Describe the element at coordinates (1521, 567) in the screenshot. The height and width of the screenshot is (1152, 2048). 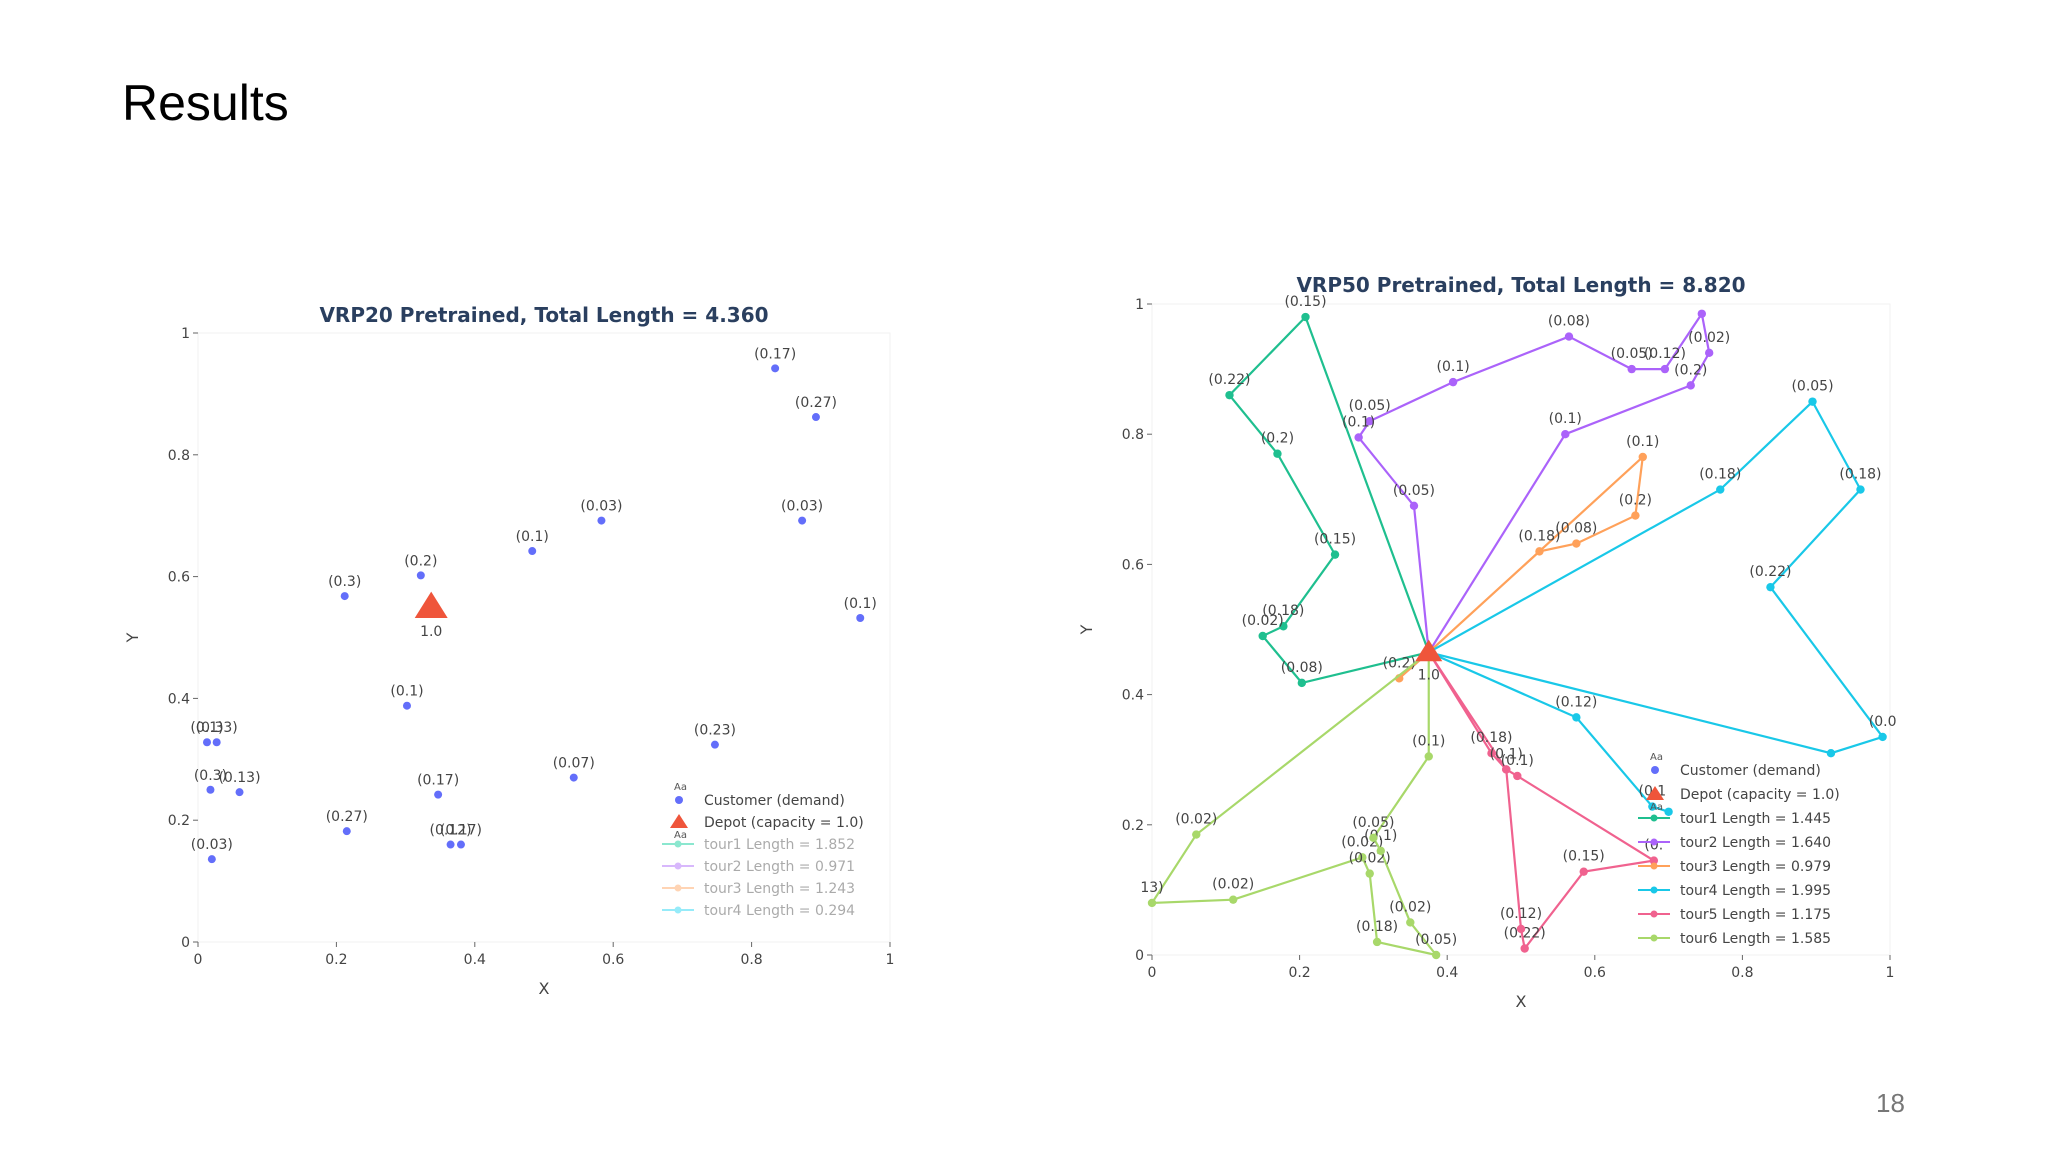
I see `tour-line` at that location.